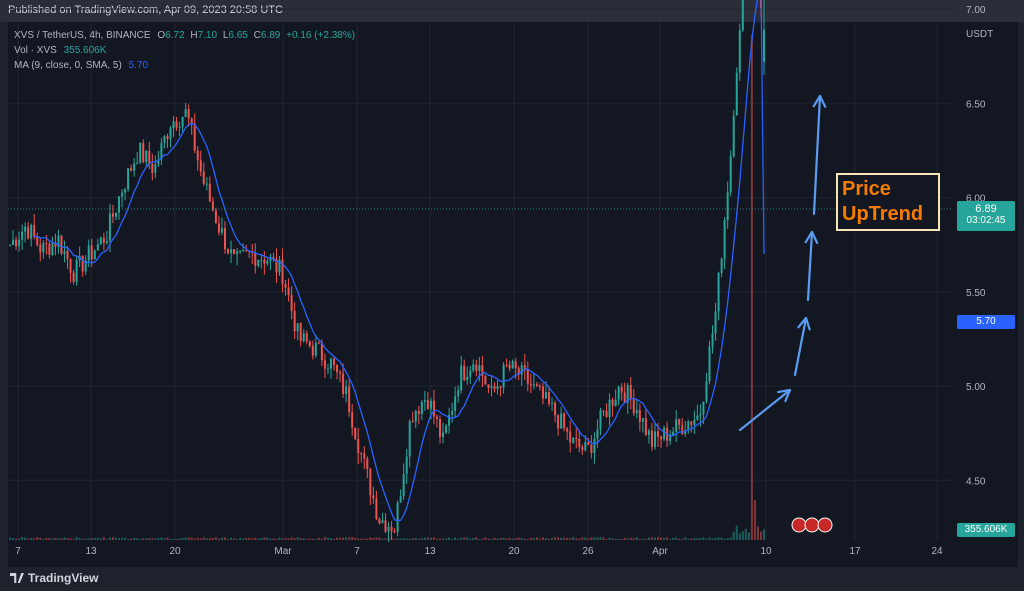 The width and height of the screenshot is (1024, 591). I want to click on x-tick-label: Mar, so click(283, 551).